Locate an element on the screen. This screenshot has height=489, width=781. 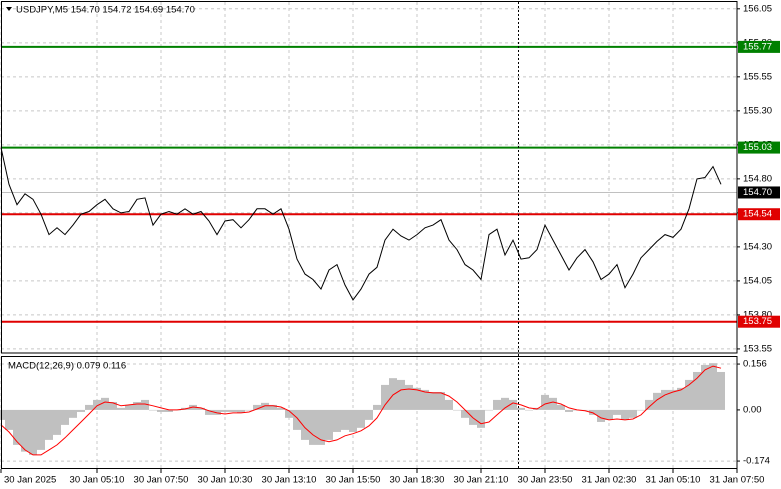
level-label: 155.03 is located at coordinates (757, 147).